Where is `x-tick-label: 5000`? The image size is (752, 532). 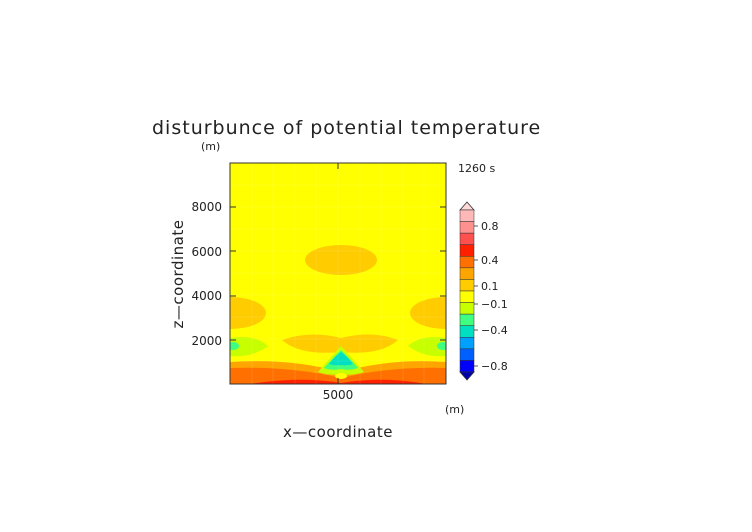
x-tick-label: 5000 is located at coordinates (338, 395).